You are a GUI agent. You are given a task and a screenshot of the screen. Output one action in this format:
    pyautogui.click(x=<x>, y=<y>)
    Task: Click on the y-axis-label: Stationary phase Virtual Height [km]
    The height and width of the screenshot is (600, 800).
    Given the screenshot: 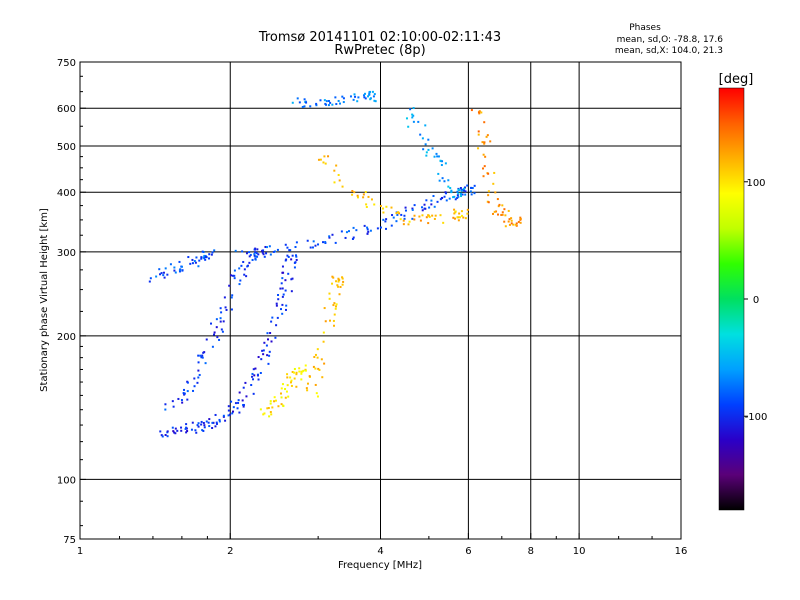 What is the action you would take?
    pyautogui.click(x=44, y=300)
    